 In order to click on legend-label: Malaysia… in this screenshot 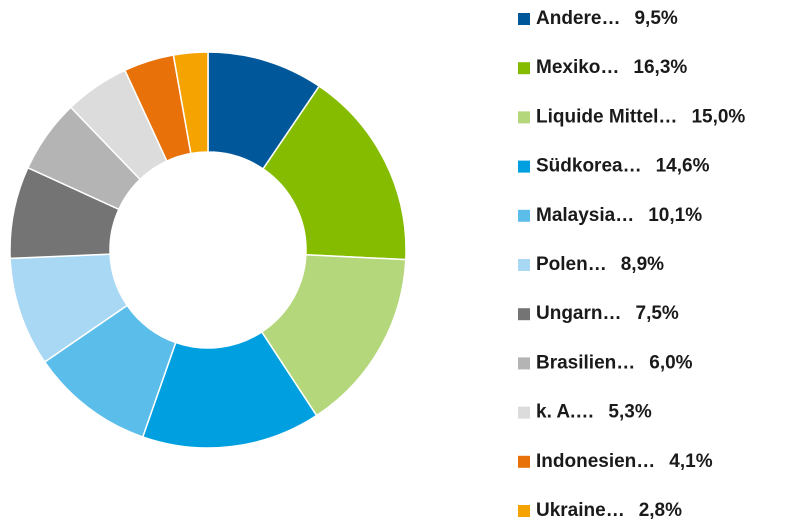, I will do `click(585, 215)`.